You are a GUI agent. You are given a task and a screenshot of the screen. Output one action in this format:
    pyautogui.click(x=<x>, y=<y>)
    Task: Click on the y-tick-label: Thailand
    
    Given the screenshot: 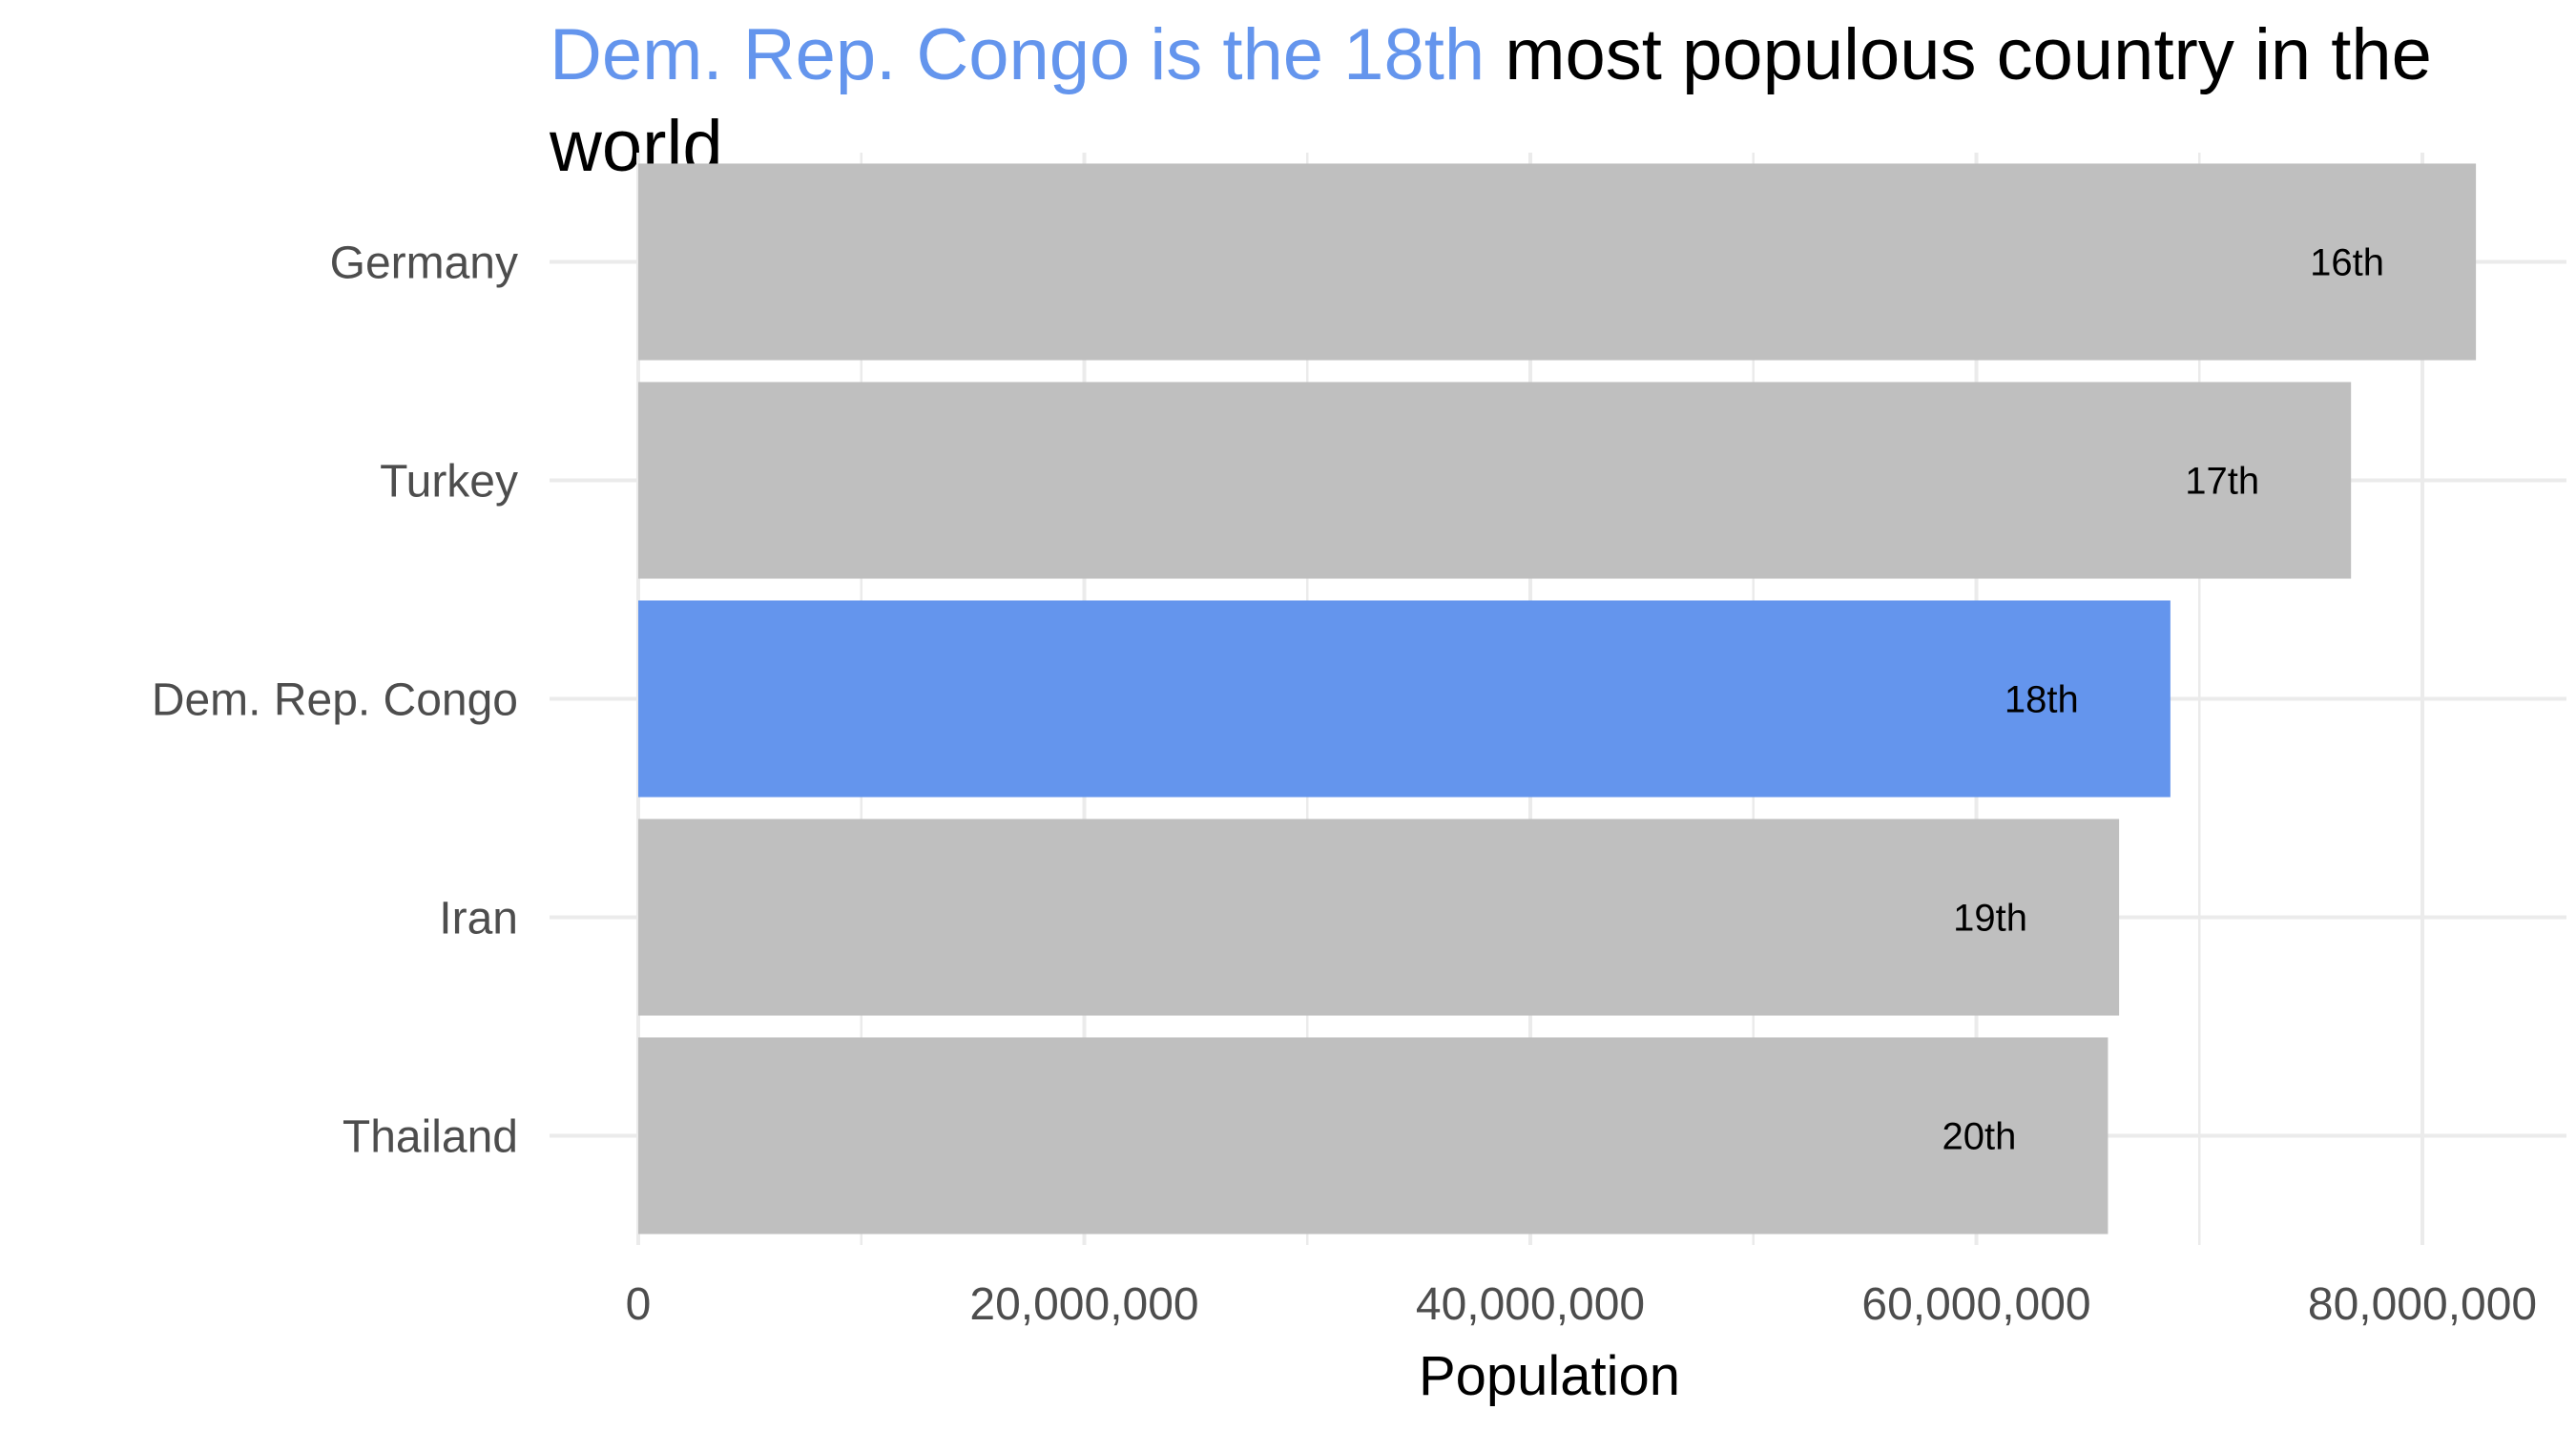 What is the action you would take?
    pyautogui.click(x=430, y=1137)
    